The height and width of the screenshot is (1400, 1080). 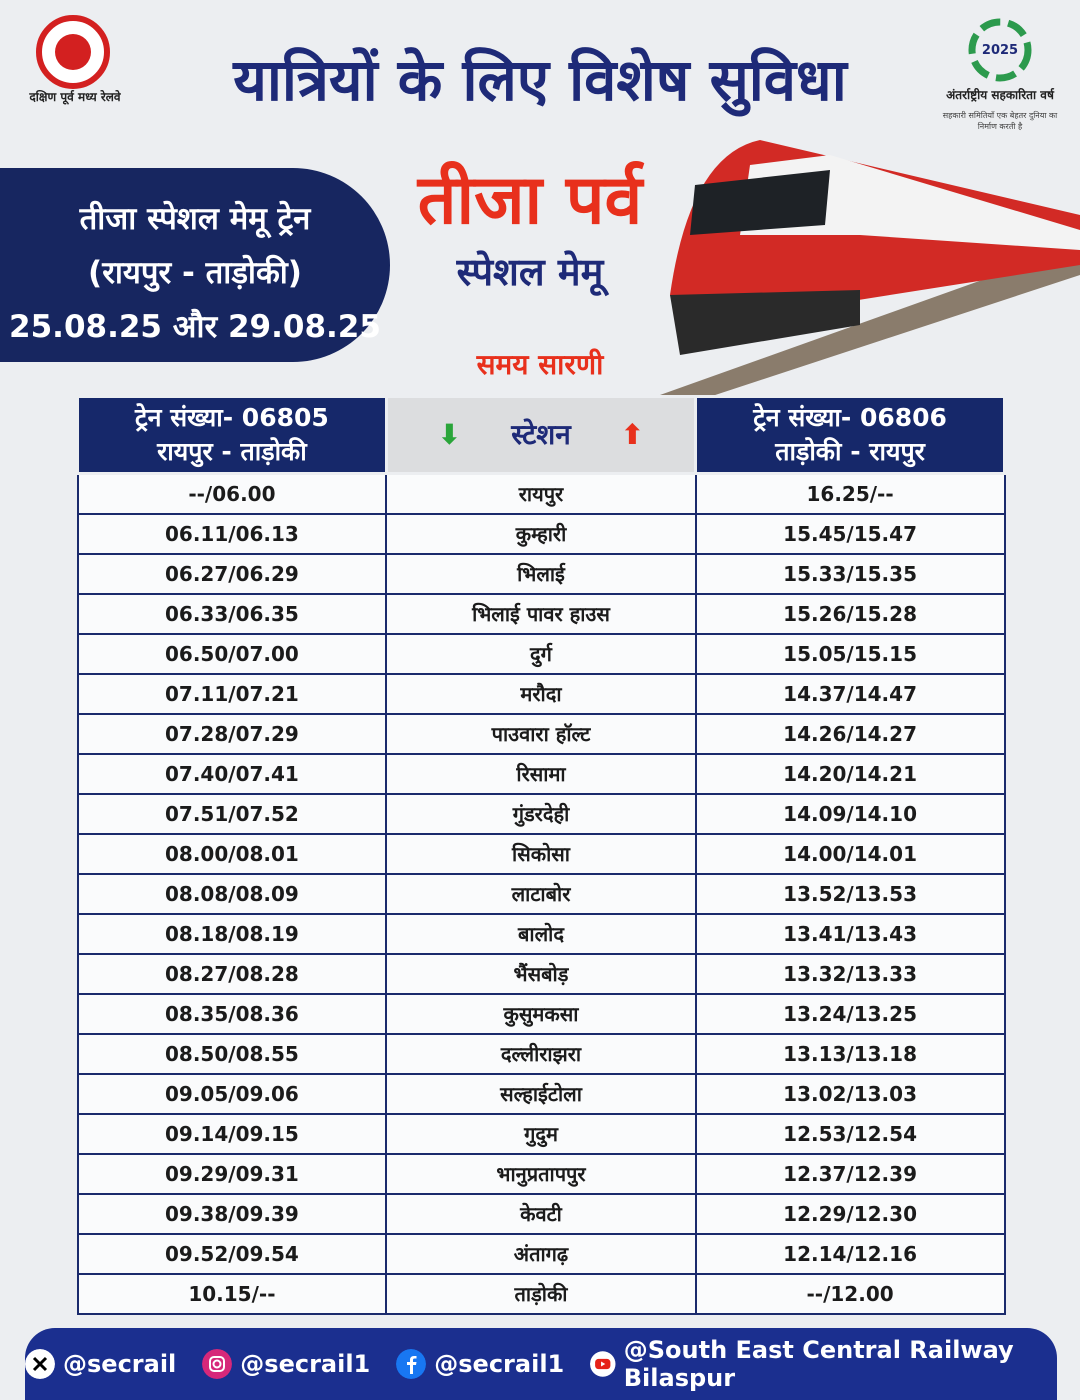 I want to click on time-cell: 08.18/08.19, so click(x=232, y=933).